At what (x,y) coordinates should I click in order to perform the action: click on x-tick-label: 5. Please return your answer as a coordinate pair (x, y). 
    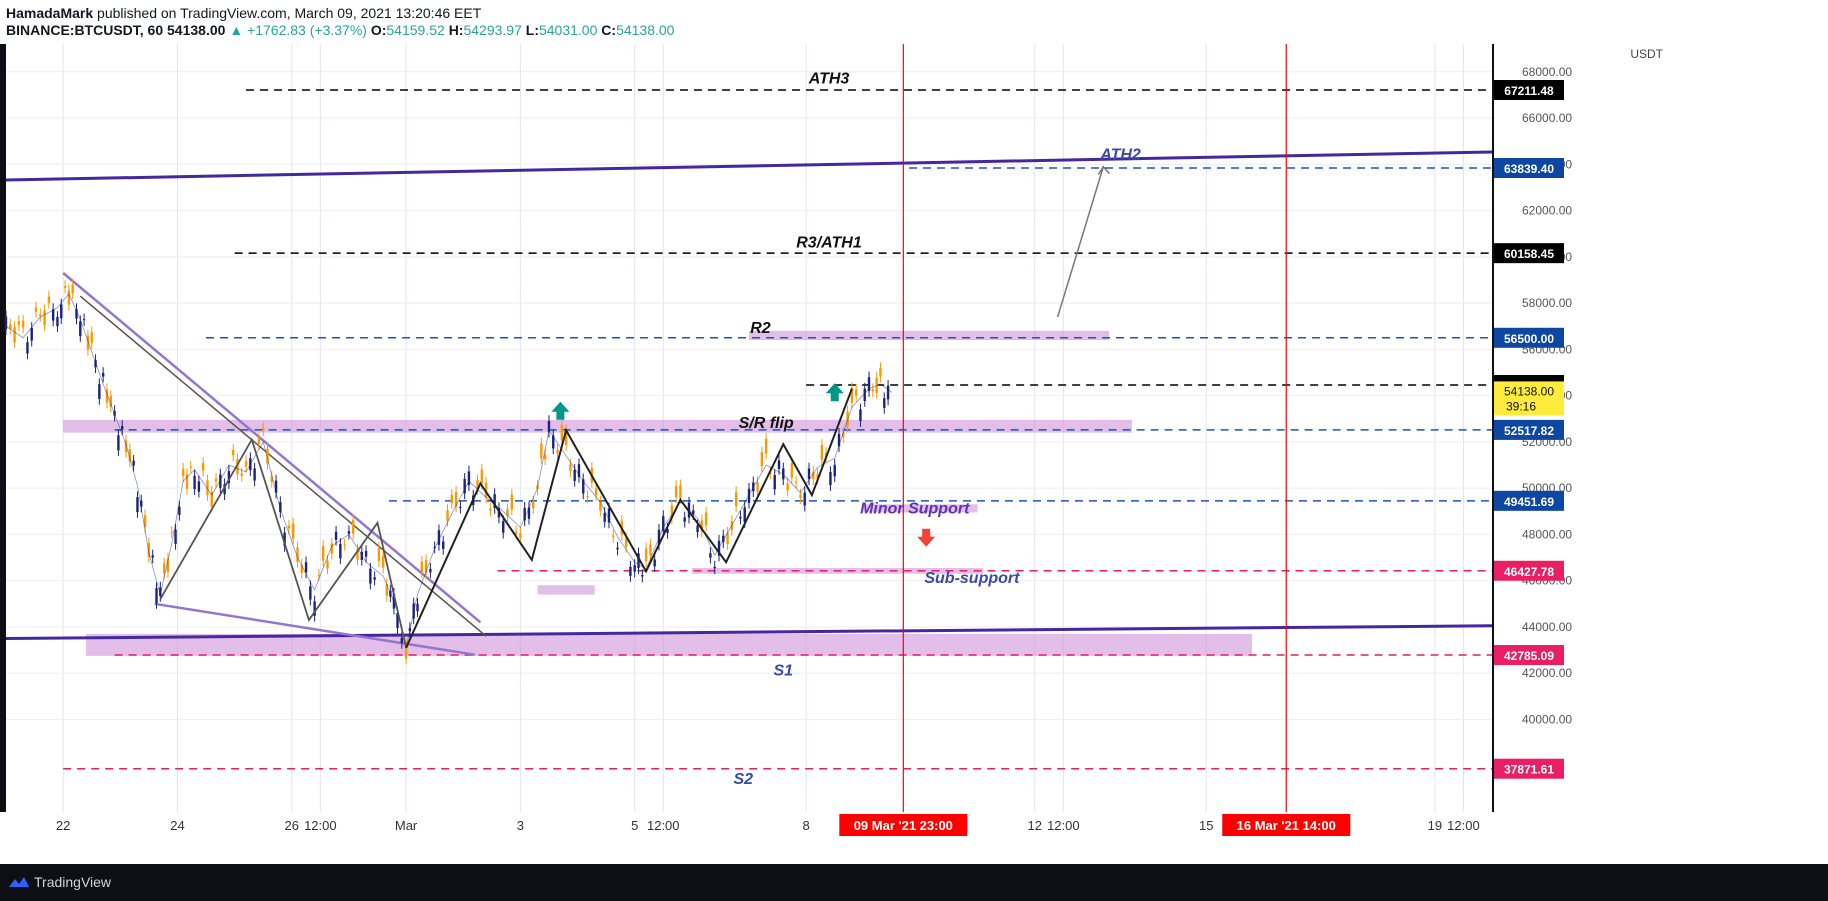
    Looking at the image, I should click on (634, 825).